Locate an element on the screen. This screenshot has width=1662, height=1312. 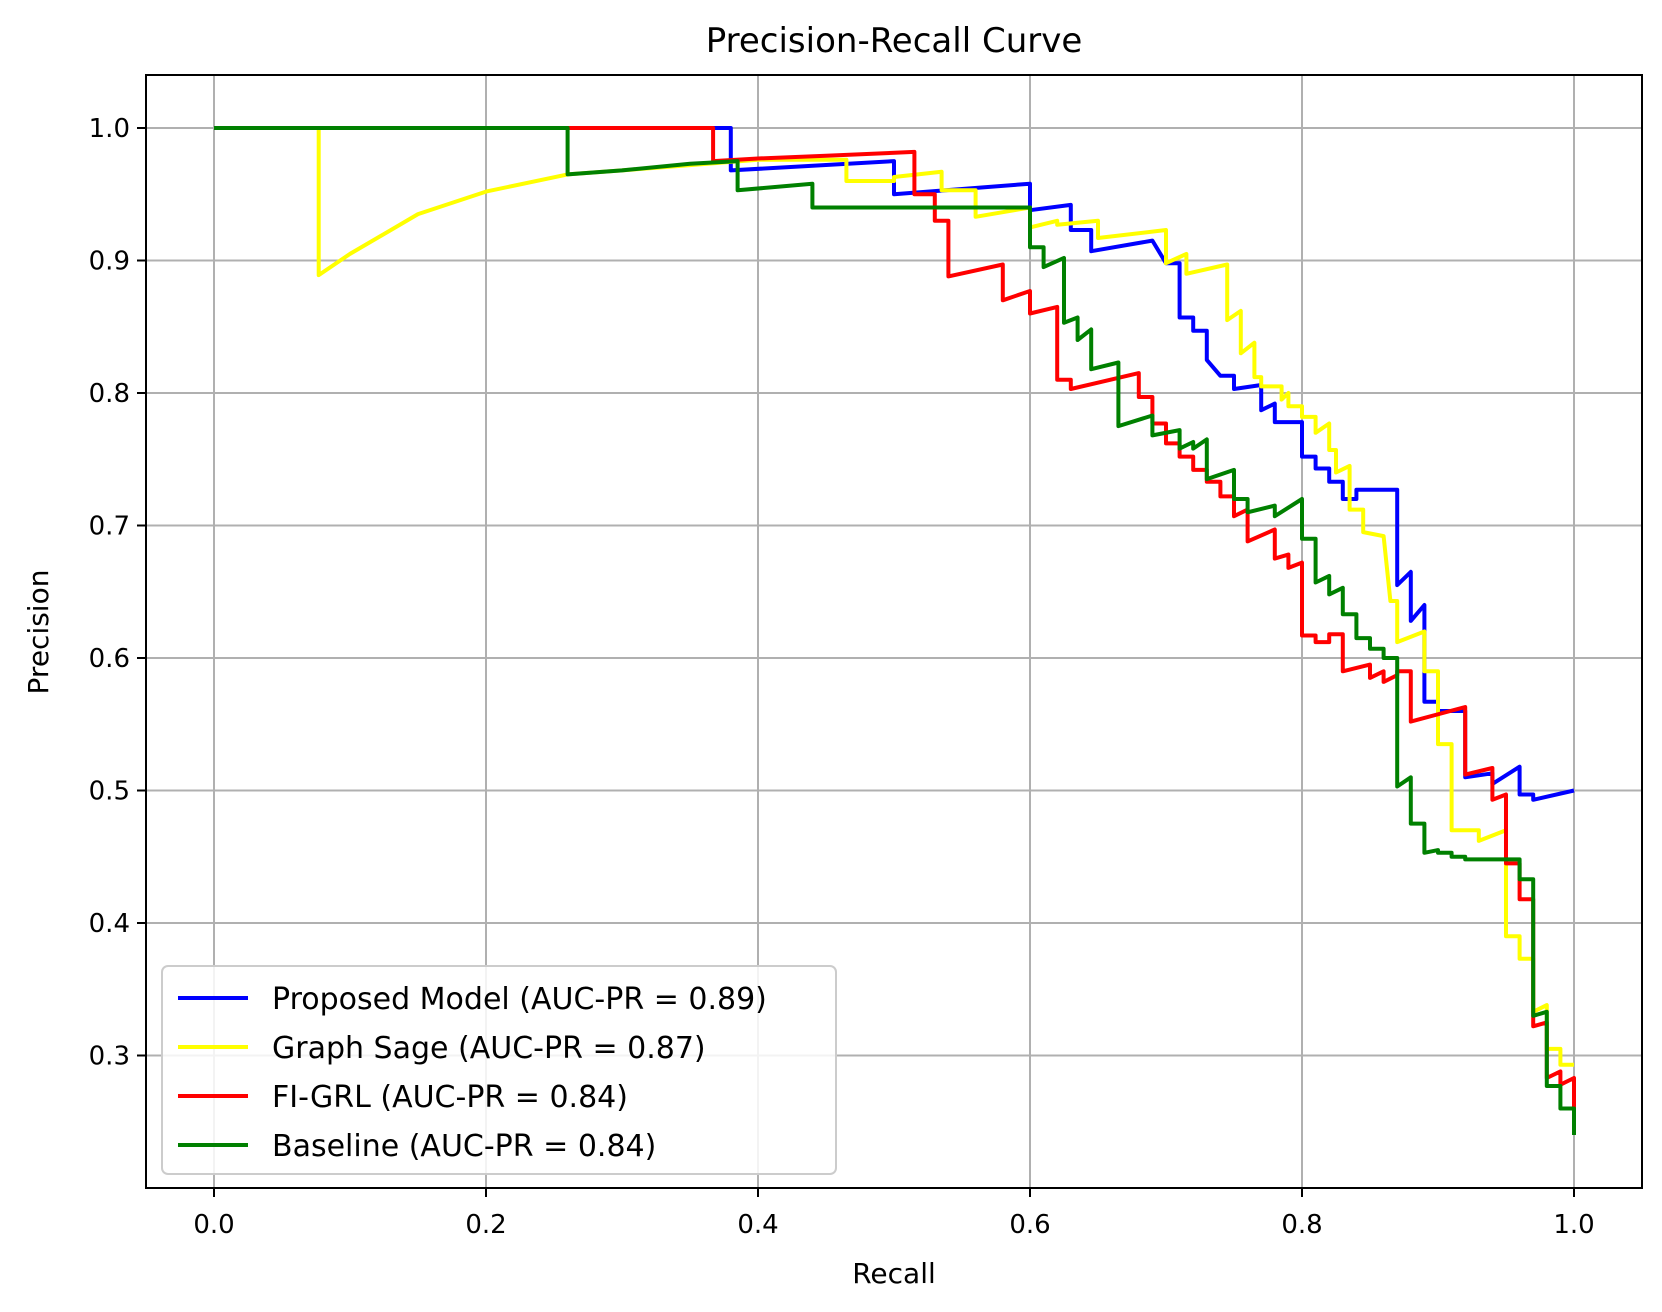
y-tick-label: 0.6 is located at coordinates (109, 659).